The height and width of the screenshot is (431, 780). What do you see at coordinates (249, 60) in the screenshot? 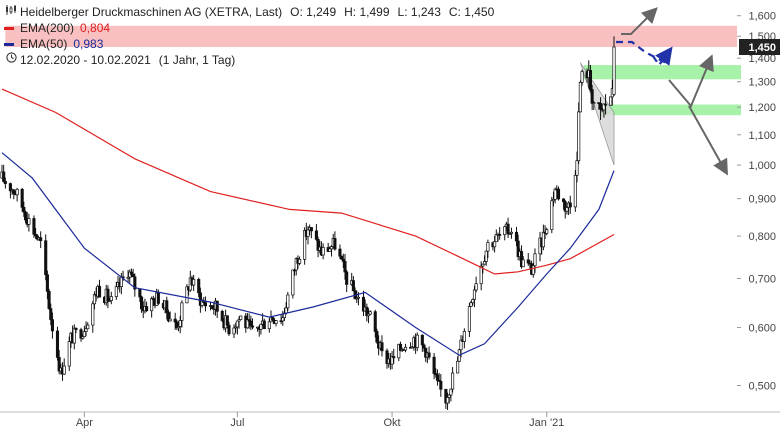
I see `legend-range-row: 12.02.2020 - 10.02.2021 (1 Jahr, 1 Tag)` at bounding box center [249, 60].